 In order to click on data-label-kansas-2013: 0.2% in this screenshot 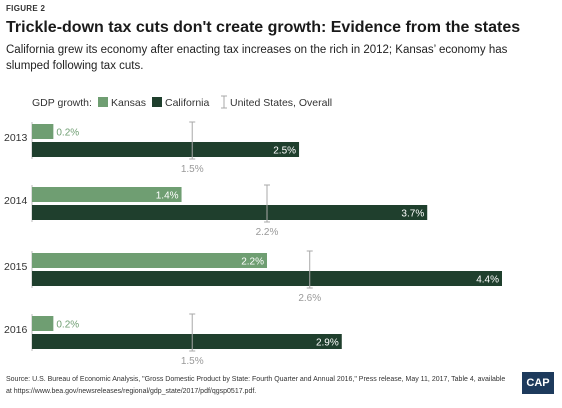, I will do `click(67, 133)`.